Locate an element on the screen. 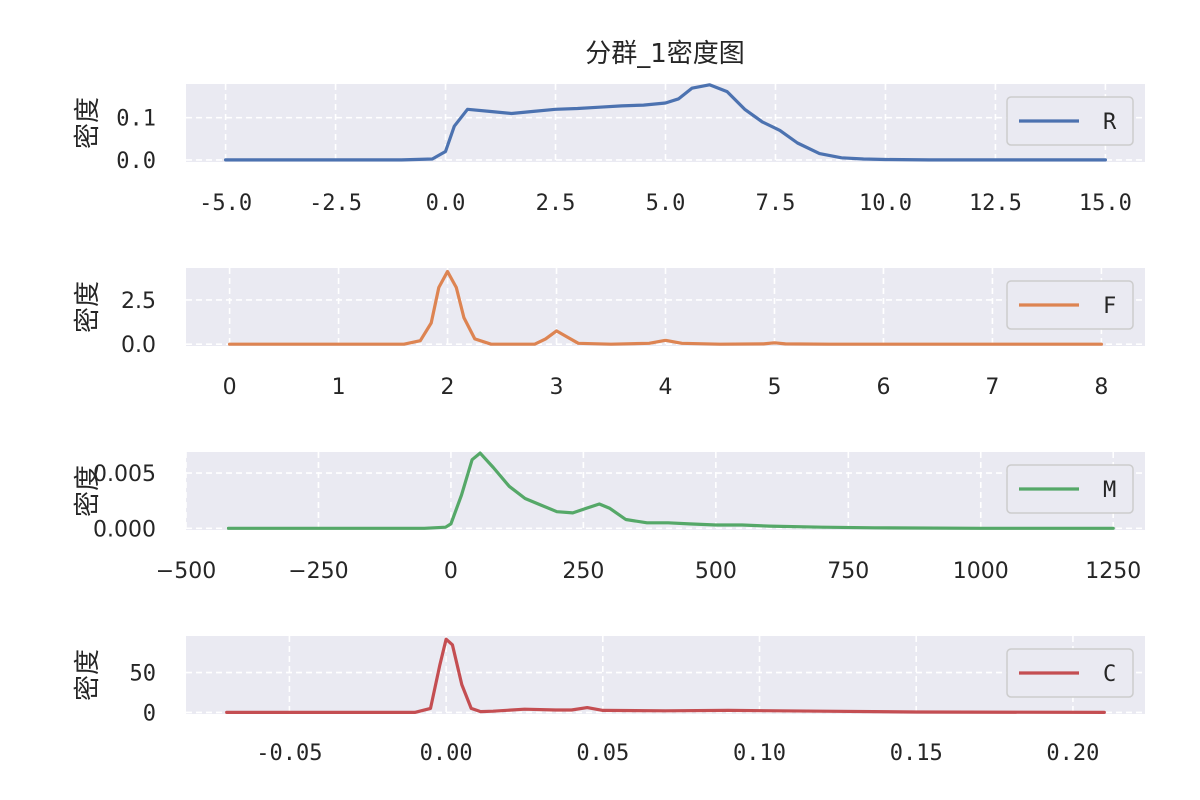 This screenshot has width=1200, height=800. series-line-R is located at coordinates (665, 122).